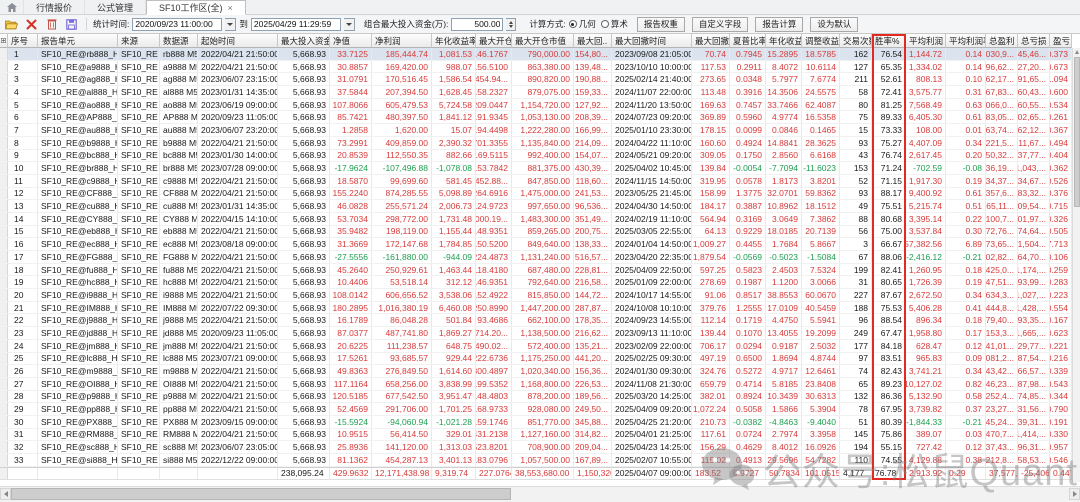  What do you see at coordinates (889, 41) in the screenshot?
I see `column-header-win-rate: 胜率%` at bounding box center [889, 41].